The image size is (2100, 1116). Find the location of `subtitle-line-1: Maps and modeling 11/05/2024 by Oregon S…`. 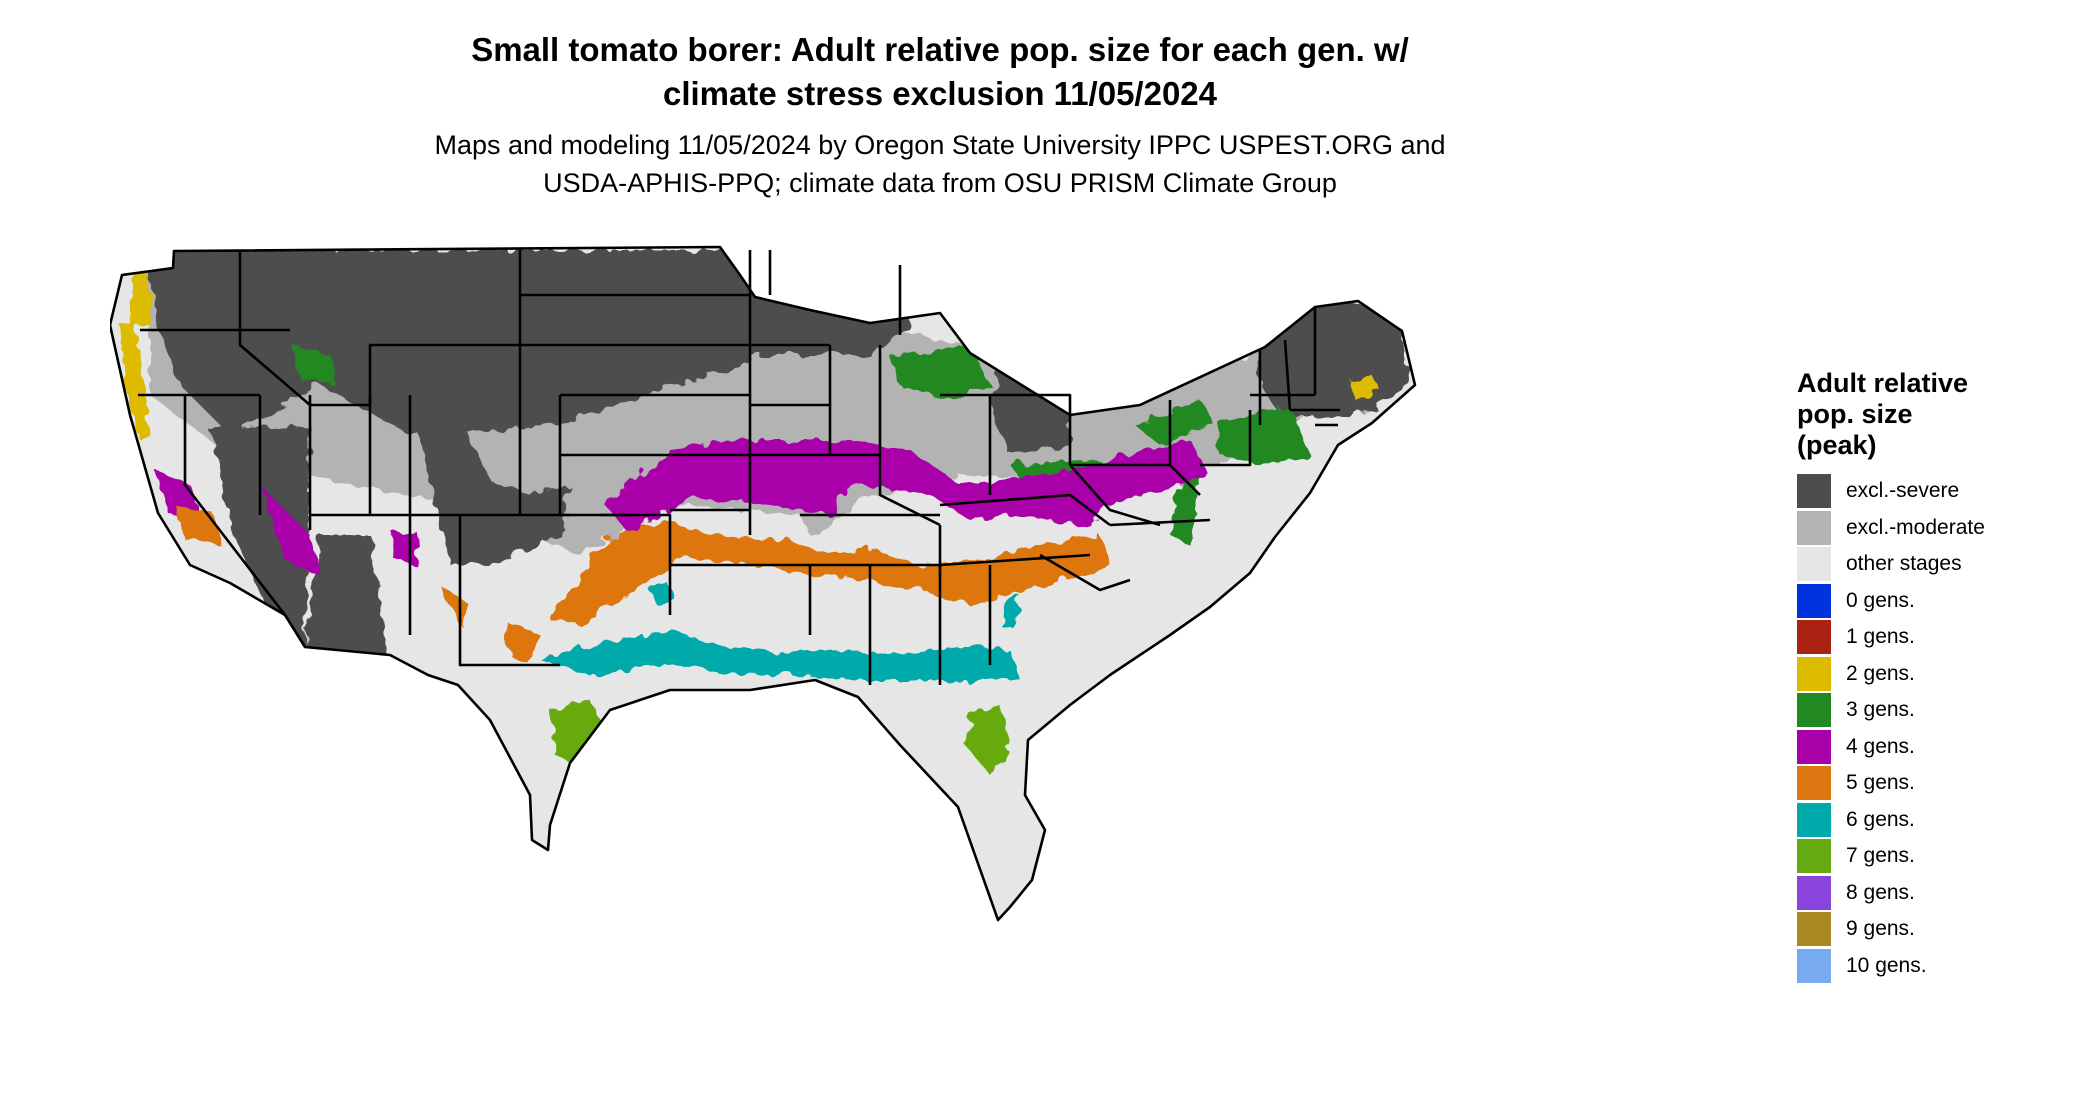

subtitle-line-1: Maps and modeling 11/05/2024 by Oregon S… is located at coordinates (940, 145).